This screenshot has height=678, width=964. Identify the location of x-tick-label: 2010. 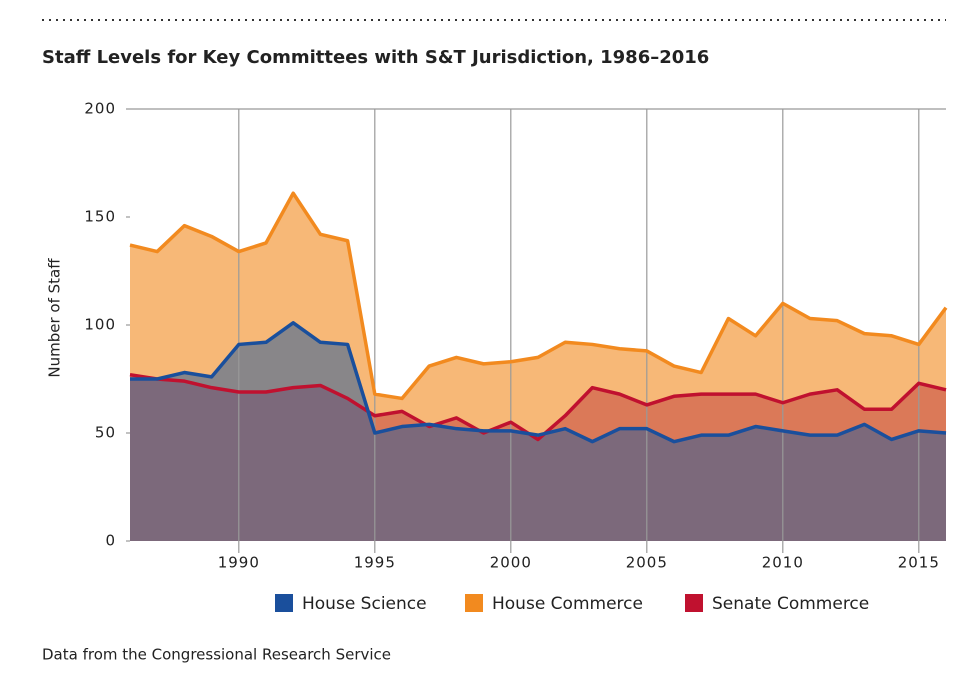
(783, 563).